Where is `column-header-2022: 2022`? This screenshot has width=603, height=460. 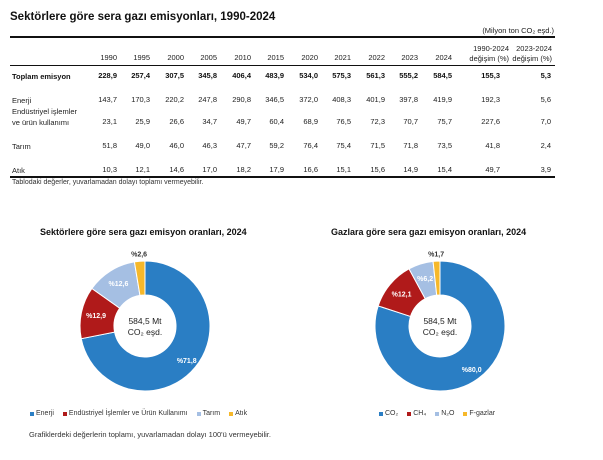 column-header-2022: 2022 is located at coordinates (376, 57).